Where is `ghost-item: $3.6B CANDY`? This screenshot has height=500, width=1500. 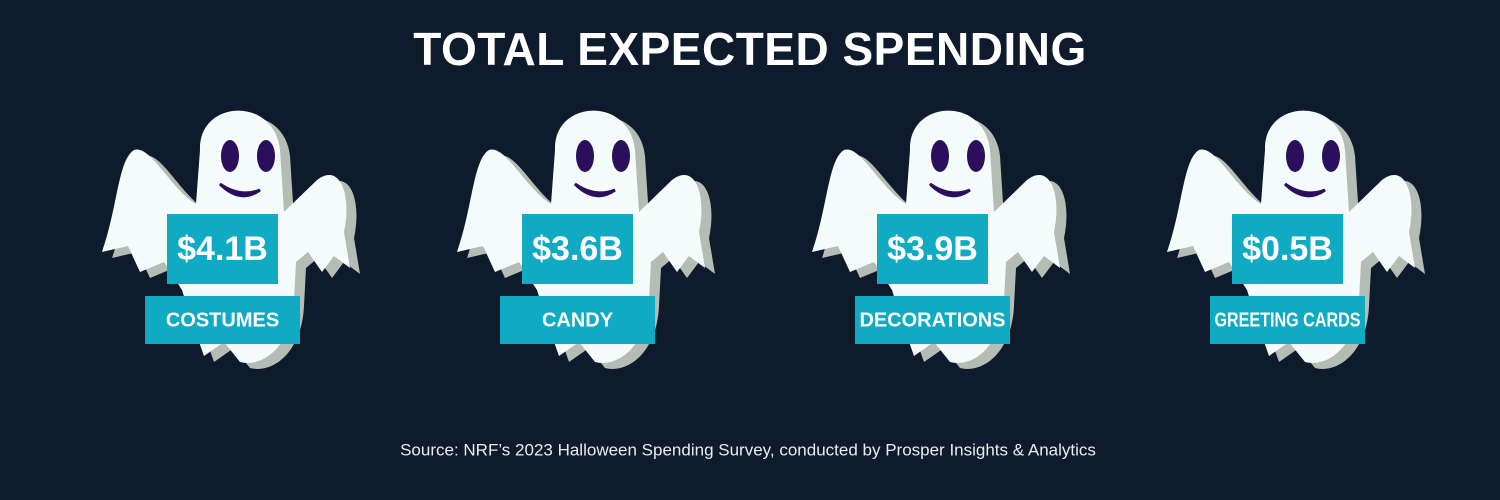 ghost-item: $3.6B CANDY is located at coordinates (586, 239).